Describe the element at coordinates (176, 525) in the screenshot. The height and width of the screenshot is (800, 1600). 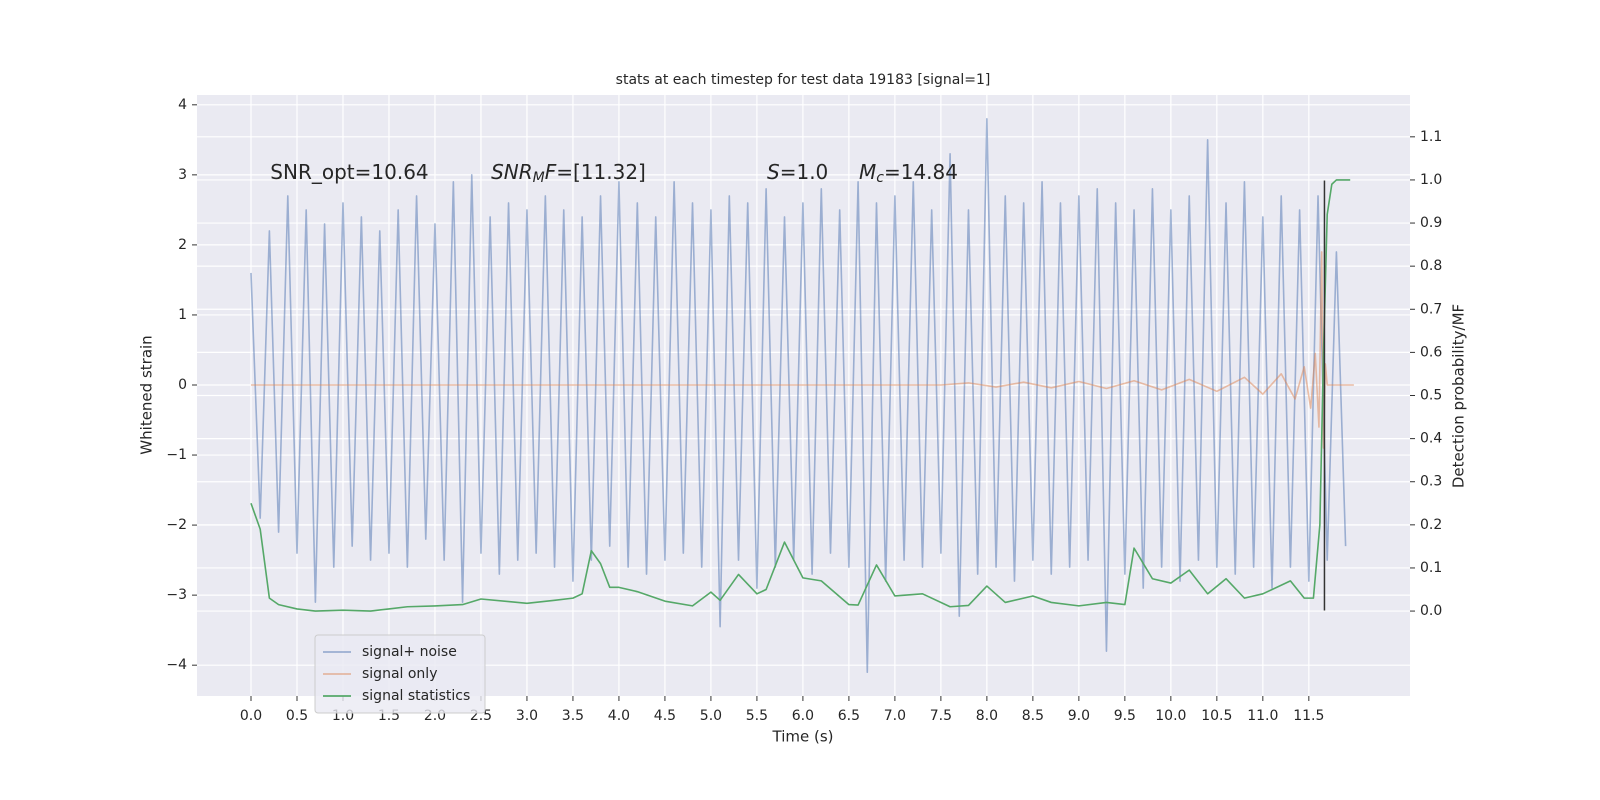
I see `y-tick-label: −2` at that location.